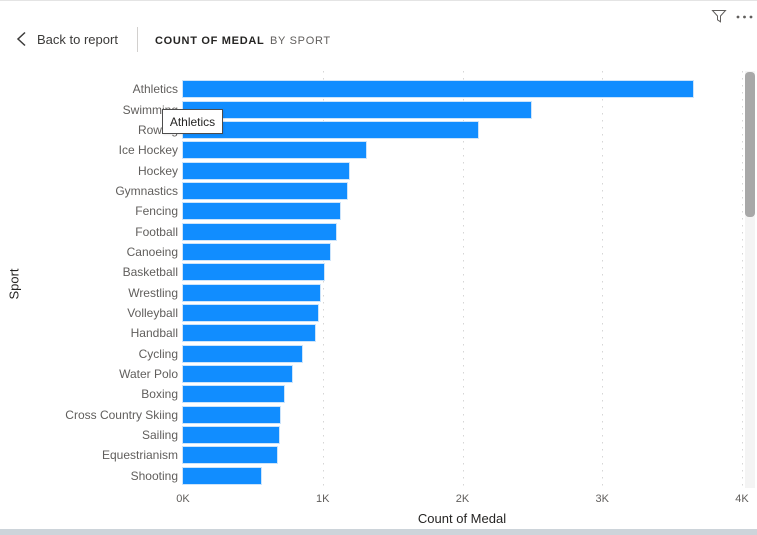 The width and height of the screenshot is (757, 535). Describe the element at coordinates (156, 211) in the screenshot. I see `category-label: Fencing` at that location.